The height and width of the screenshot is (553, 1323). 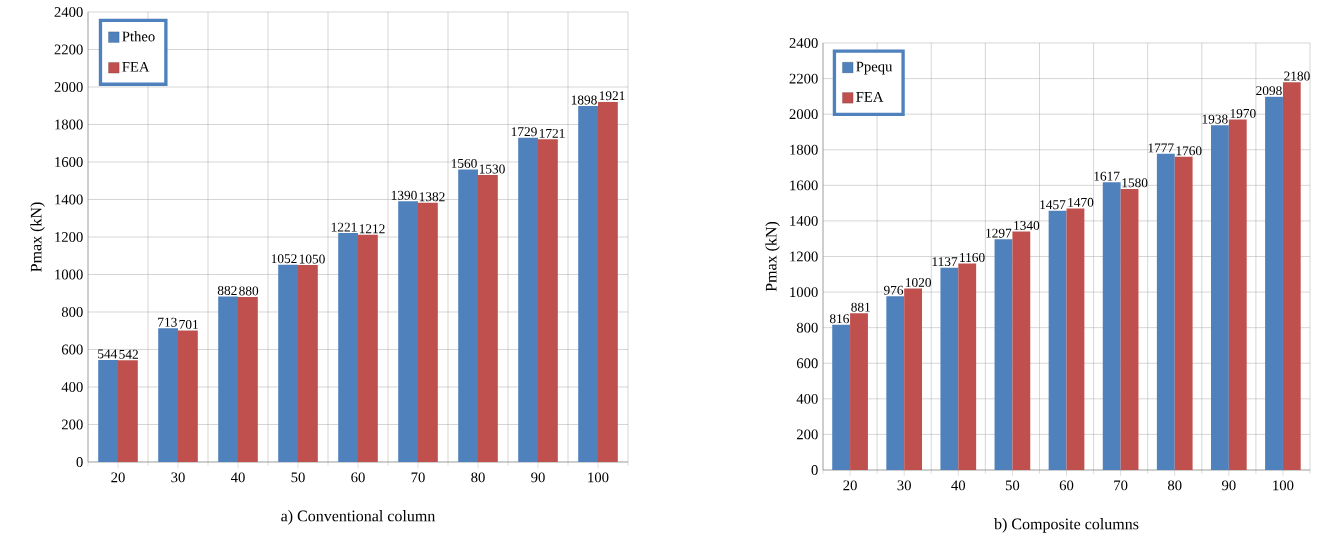 I want to click on data-label: 1470, so click(x=1081, y=202).